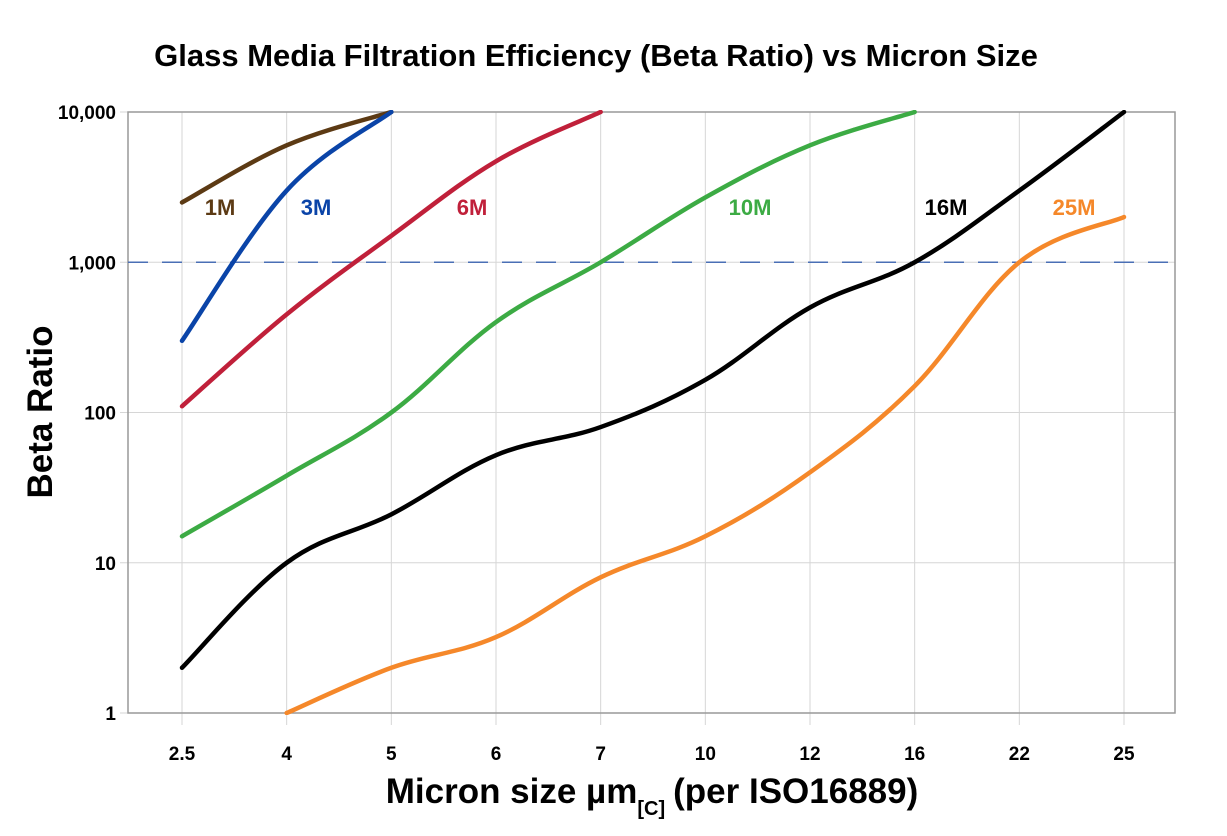  Describe the element at coordinates (105, 564) in the screenshot. I see `y-tick-label: 10` at that location.